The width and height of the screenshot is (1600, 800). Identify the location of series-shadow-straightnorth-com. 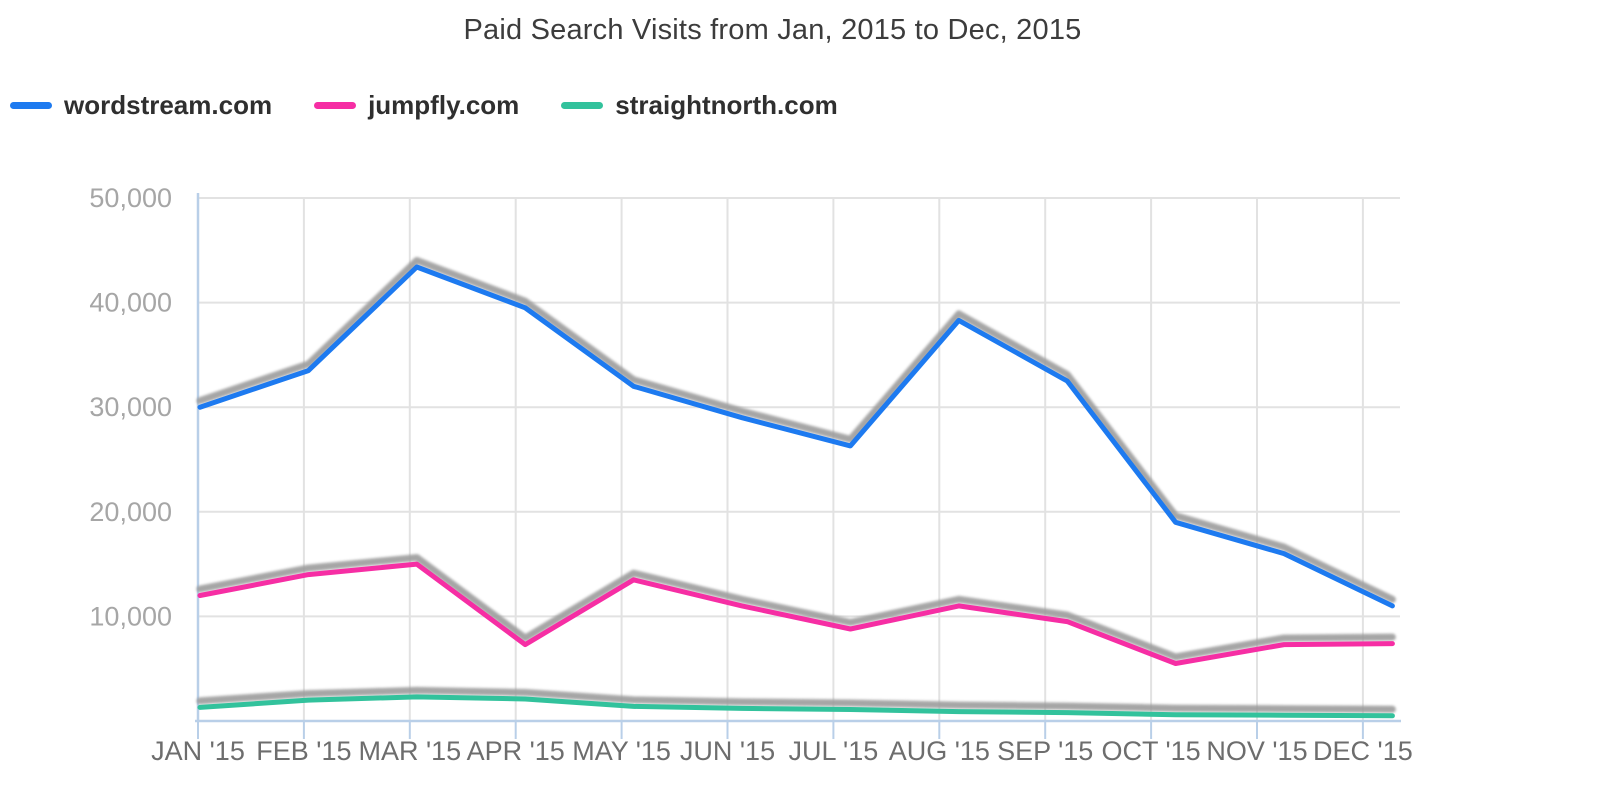
(796, 699).